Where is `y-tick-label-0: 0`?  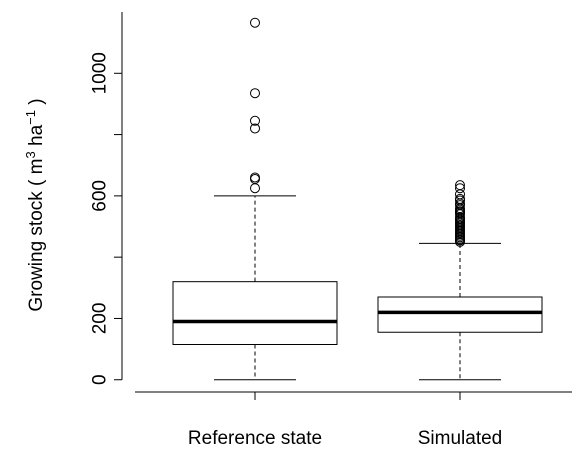
y-tick-label-0: 0 is located at coordinates (100, 379).